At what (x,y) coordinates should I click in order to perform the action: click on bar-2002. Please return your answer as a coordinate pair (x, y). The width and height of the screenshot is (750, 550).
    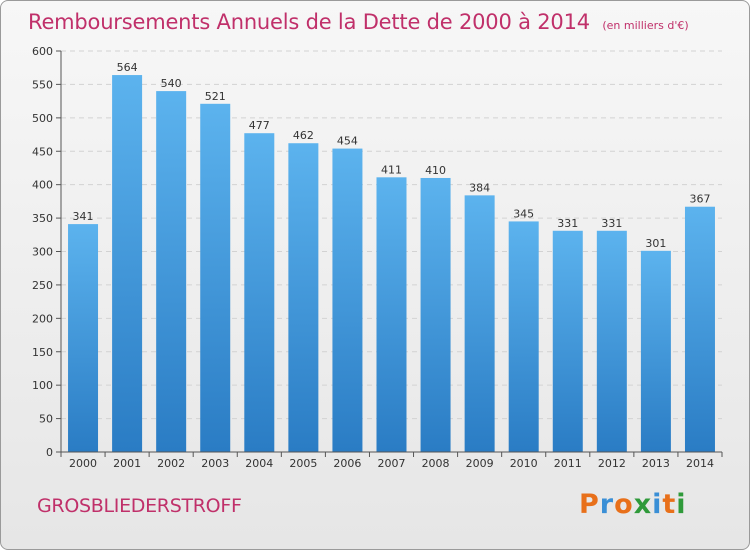
    Looking at the image, I should click on (171, 271).